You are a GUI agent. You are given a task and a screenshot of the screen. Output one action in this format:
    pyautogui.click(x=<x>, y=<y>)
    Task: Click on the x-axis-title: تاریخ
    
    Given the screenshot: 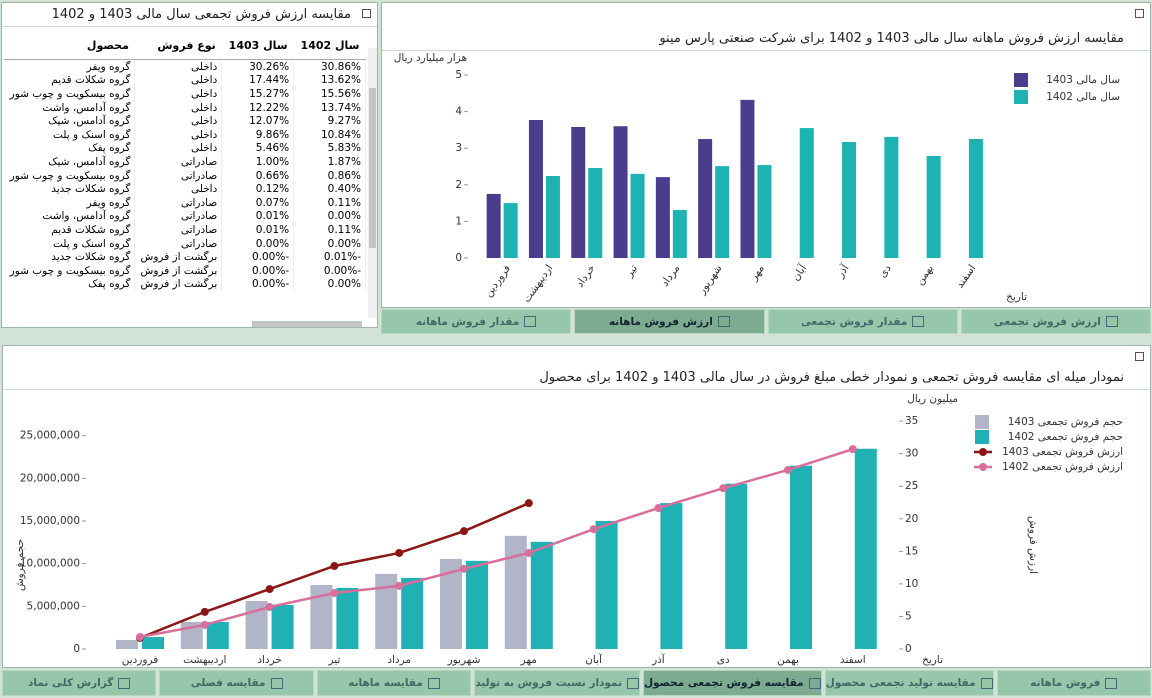 What is the action you would take?
    pyautogui.click(x=932, y=660)
    